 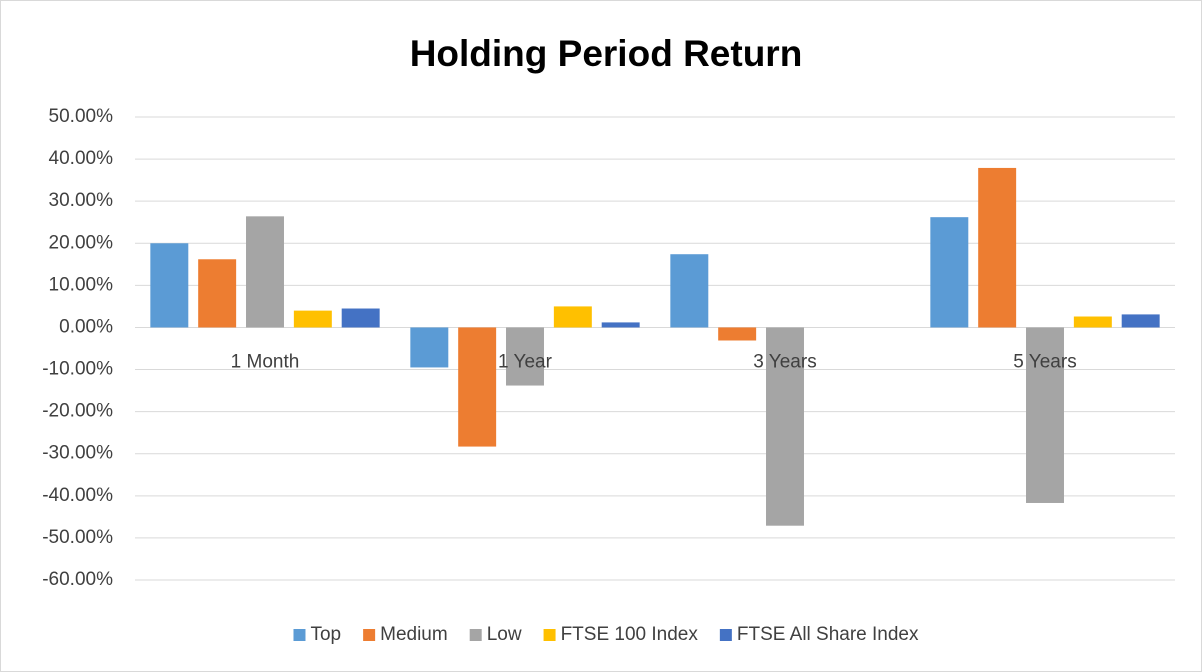 I want to click on x-tick-label: 1 Month, so click(x=265, y=361).